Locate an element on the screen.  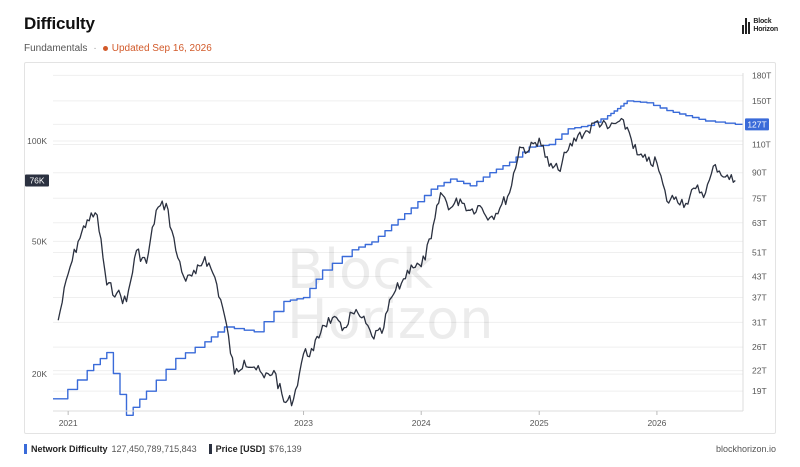
y-right-tick-9: 90T is located at coordinates (759, 173).